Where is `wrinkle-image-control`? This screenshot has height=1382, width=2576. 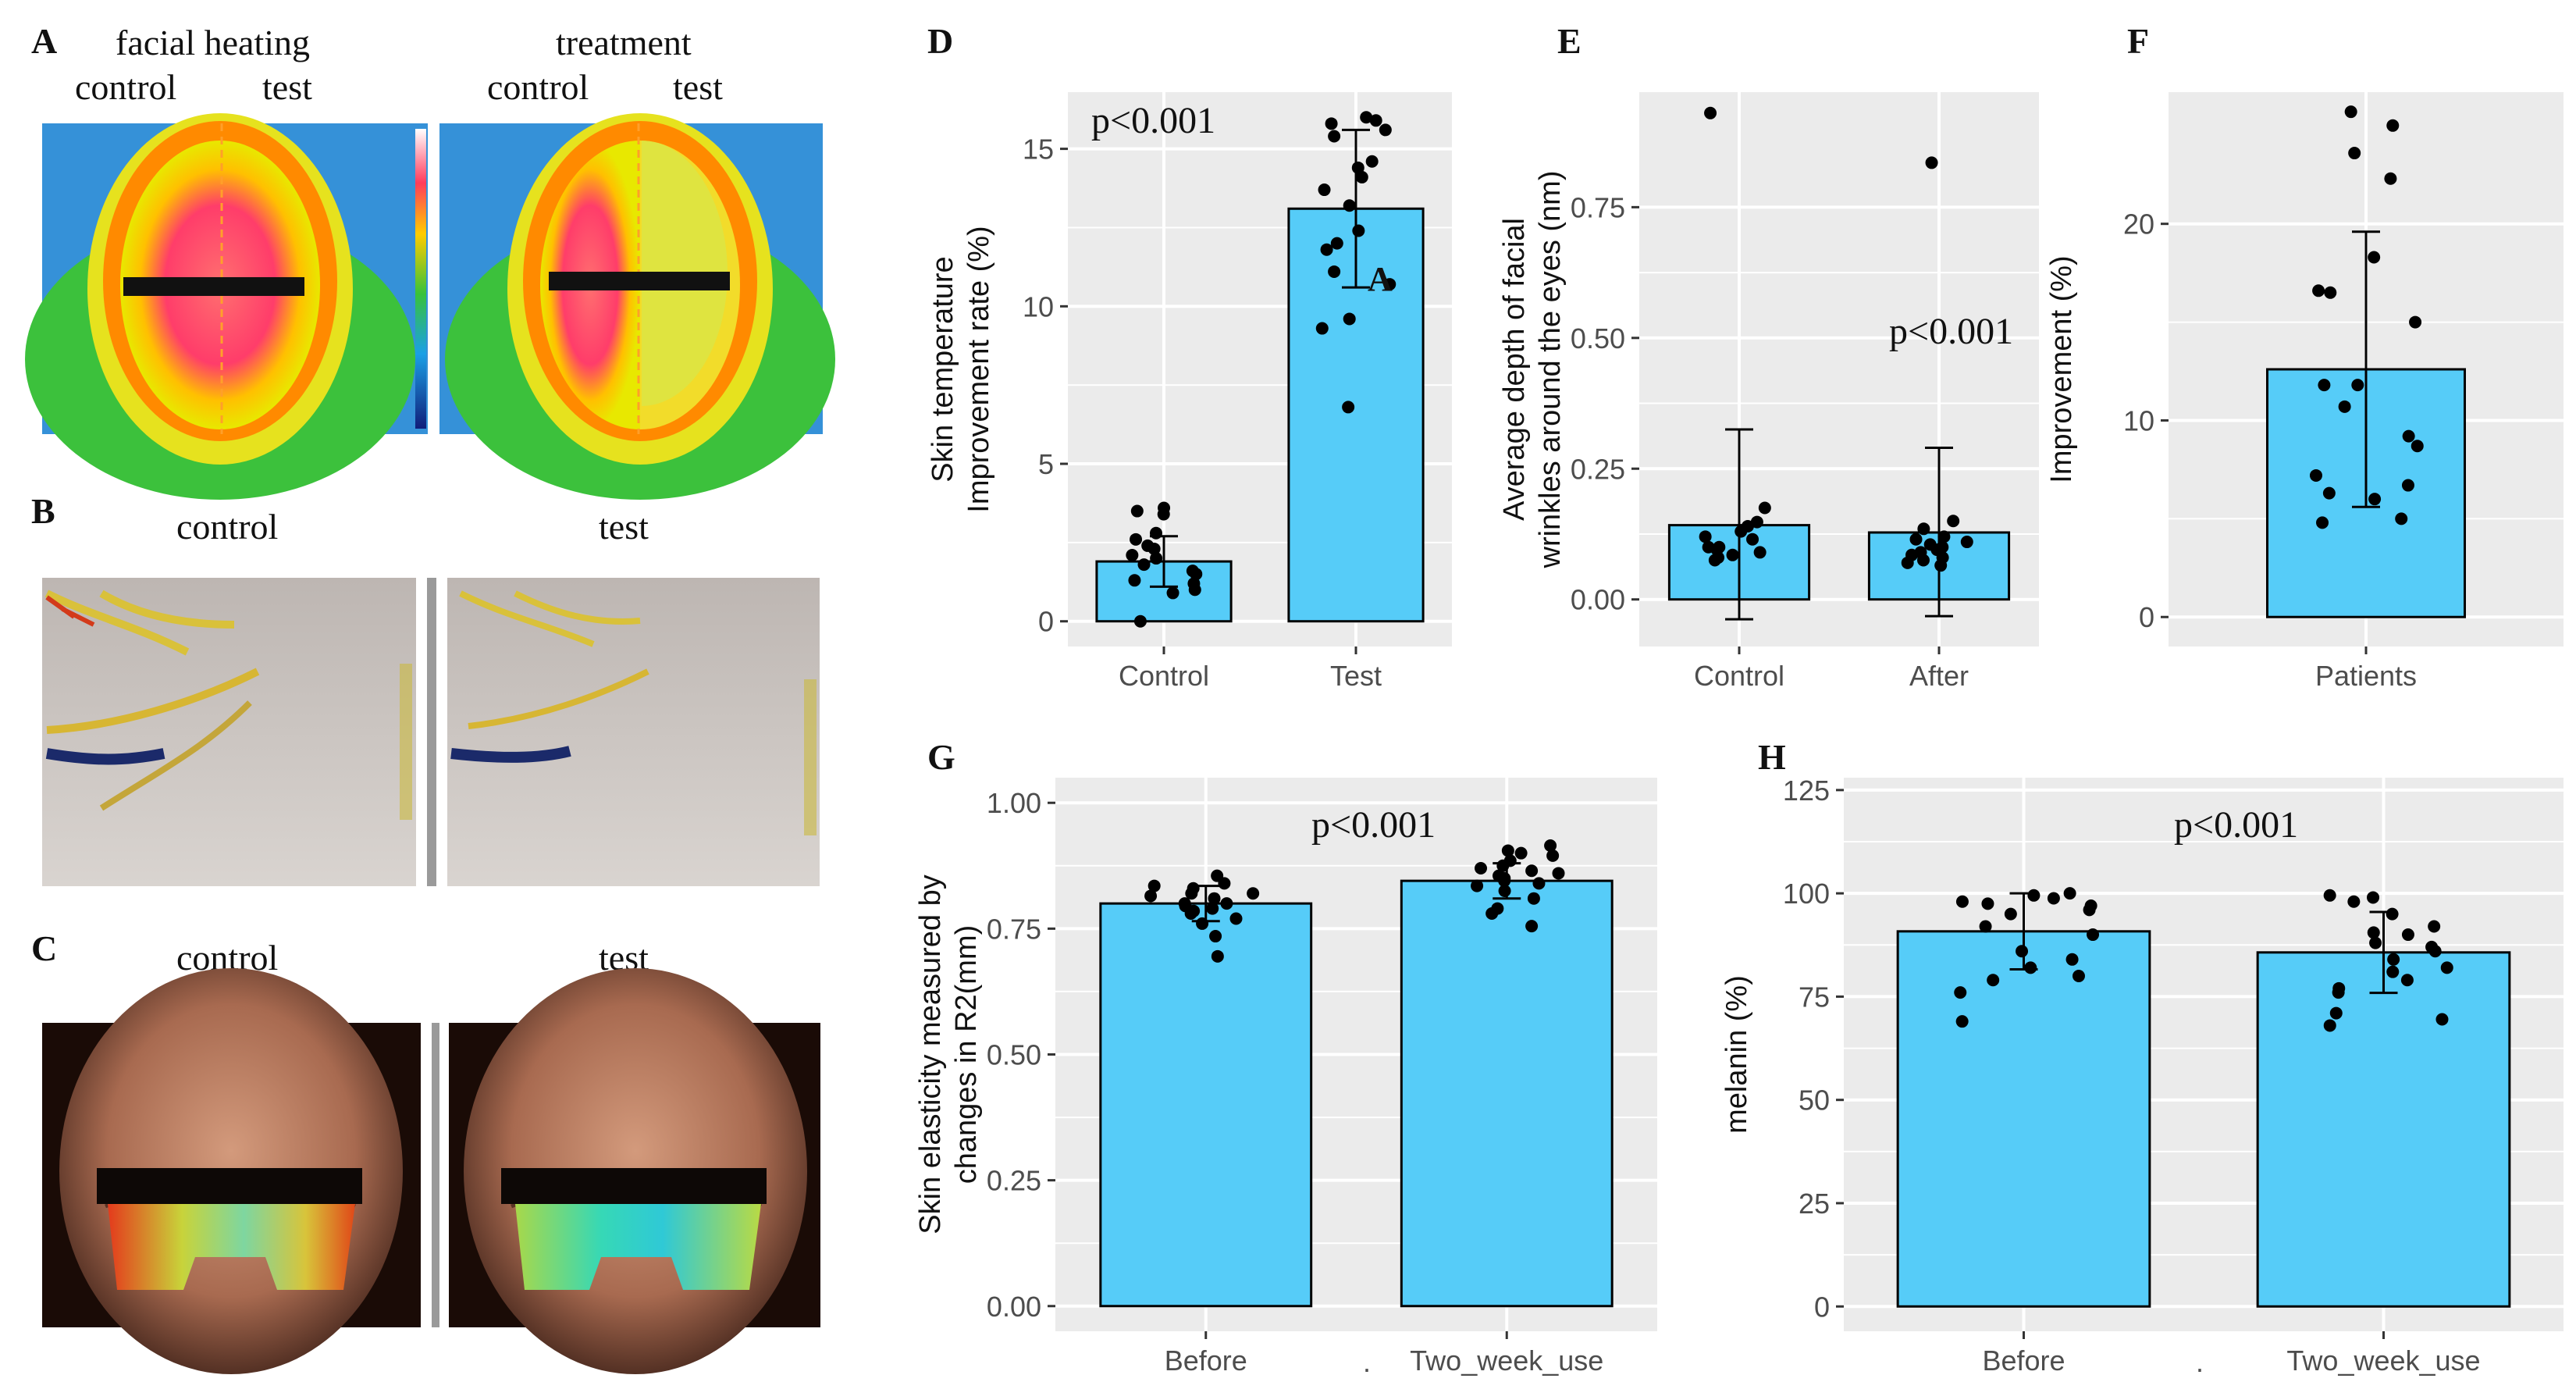
wrinkle-image-control is located at coordinates (229, 732).